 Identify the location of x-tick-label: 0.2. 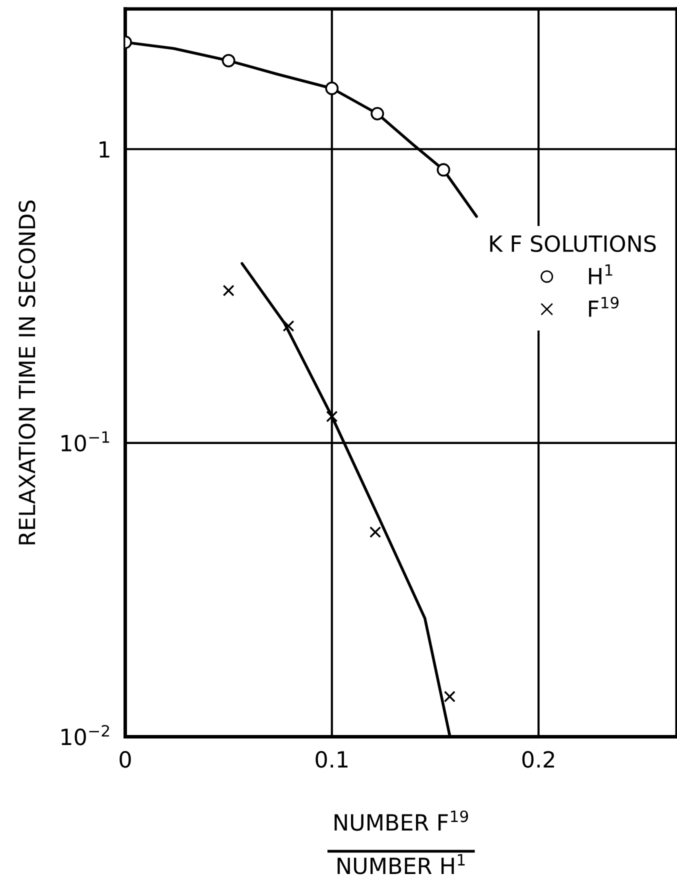
(538, 759).